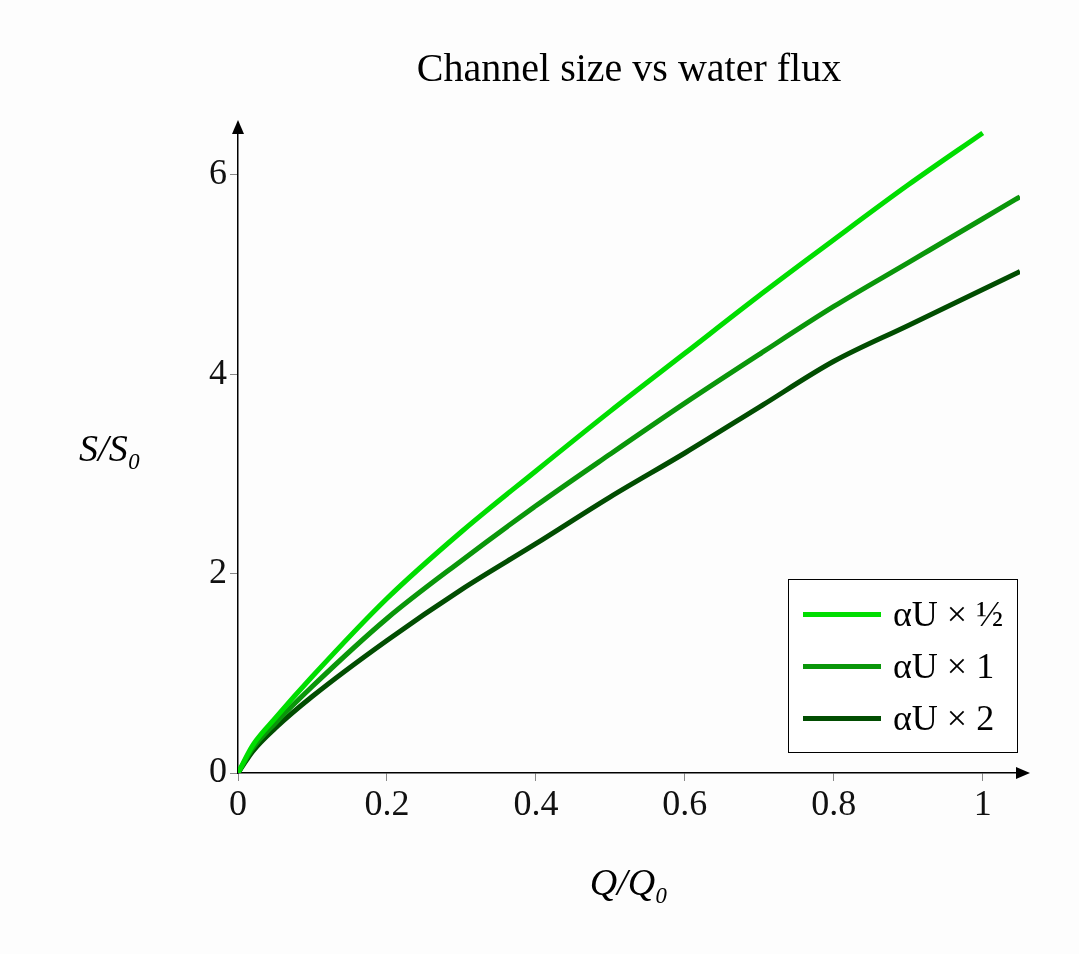 This screenshot has width=1079, height=954. What do you see at coordinates (218, 172) in the screenshot?
I see `y-tick-label: 6` at bounding box center [218, 172].